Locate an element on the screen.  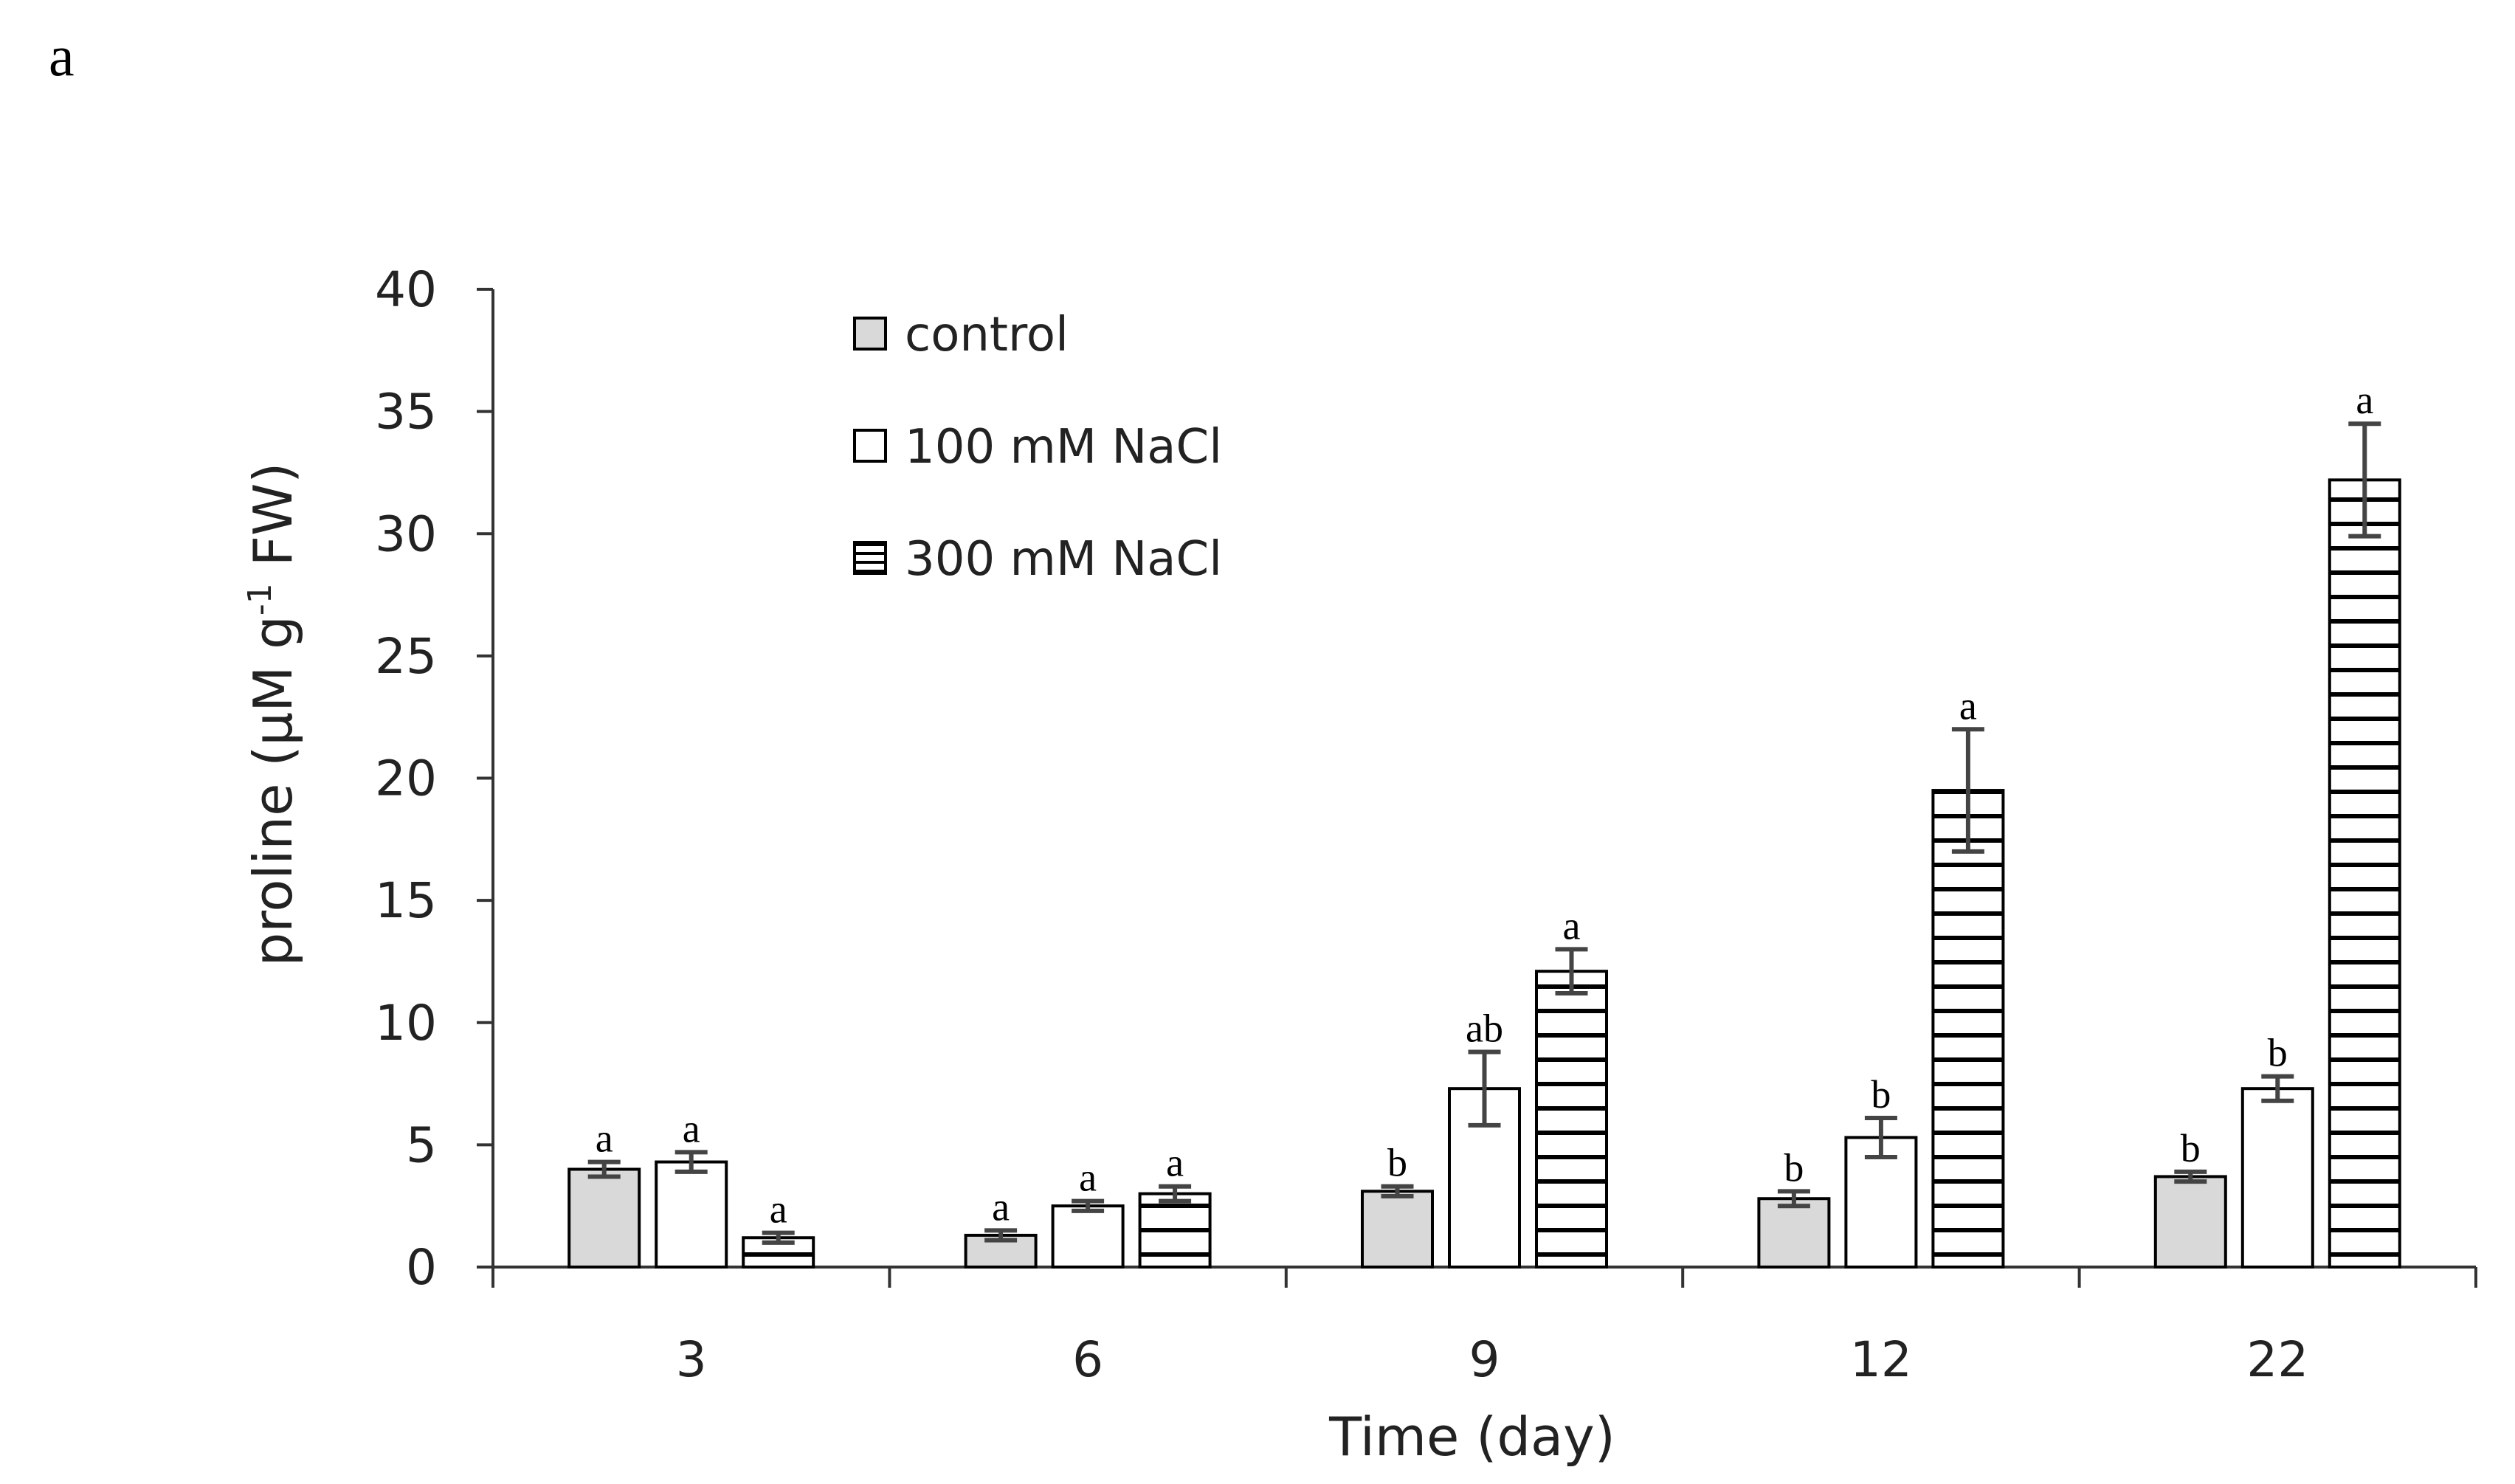
panel-label: a is located at coordinates (62, 56).